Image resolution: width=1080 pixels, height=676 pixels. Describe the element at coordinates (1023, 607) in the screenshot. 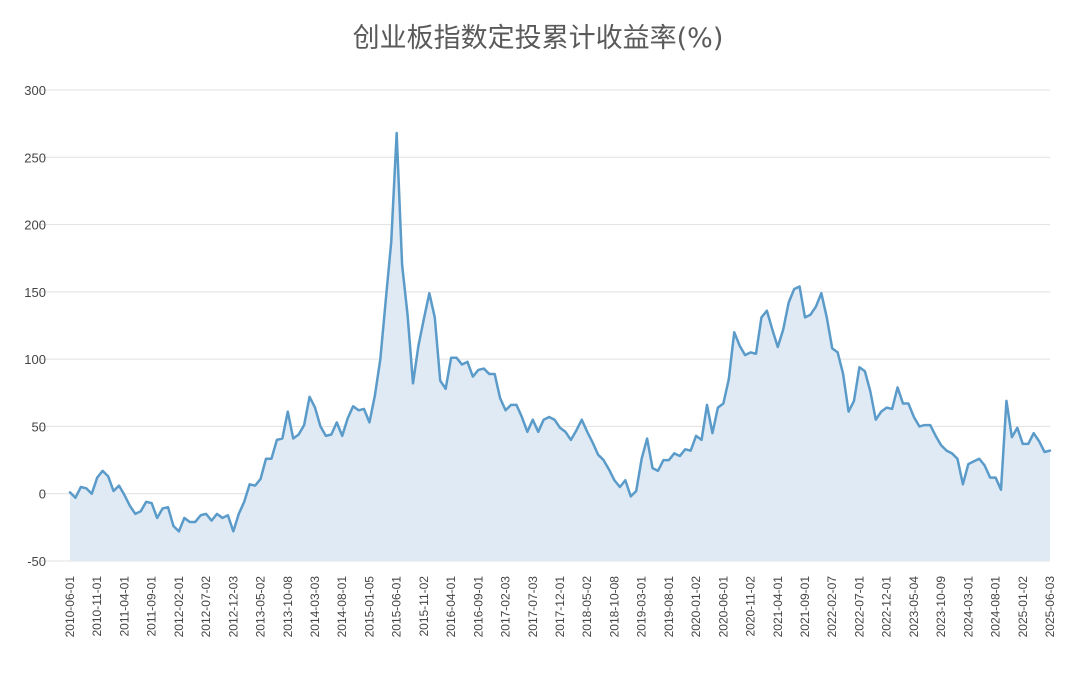

I see `x-tick-label-35: 2025-01-02` at that location.